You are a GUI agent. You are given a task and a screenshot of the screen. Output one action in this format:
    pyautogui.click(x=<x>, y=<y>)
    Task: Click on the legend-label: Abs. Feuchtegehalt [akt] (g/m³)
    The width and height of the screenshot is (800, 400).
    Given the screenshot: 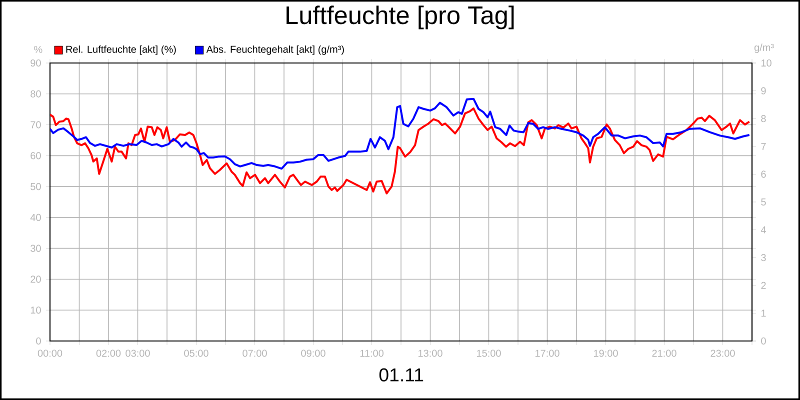 What is the action you would take?
    pyautogui.click(x=275, y=50)
    